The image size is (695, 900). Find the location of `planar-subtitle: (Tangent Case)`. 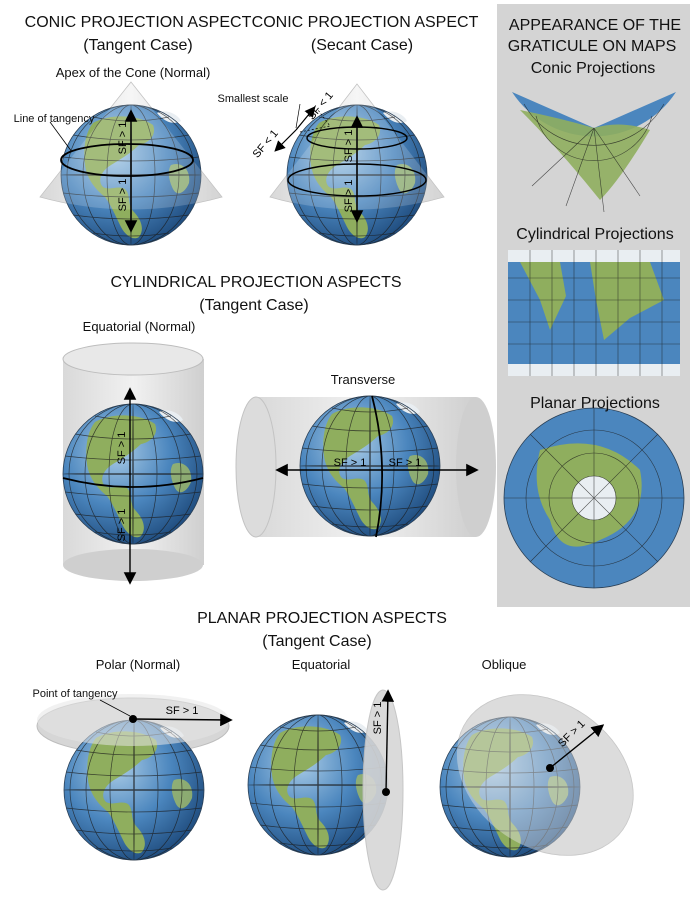

planar-subtitle: (Tangent Case) is located at coordinates (317, 641).